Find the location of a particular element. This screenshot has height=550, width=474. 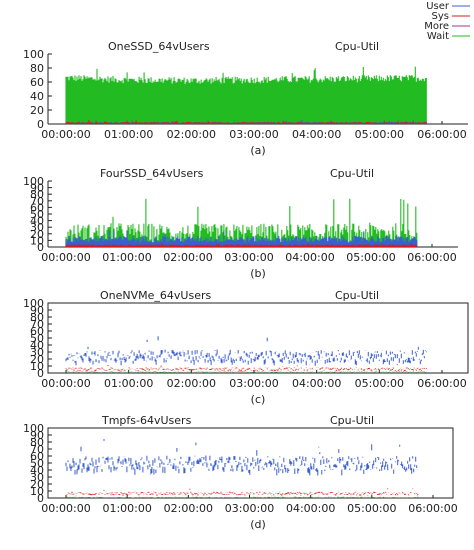

panel-caption: (a) is located at coordinates (257, 150).